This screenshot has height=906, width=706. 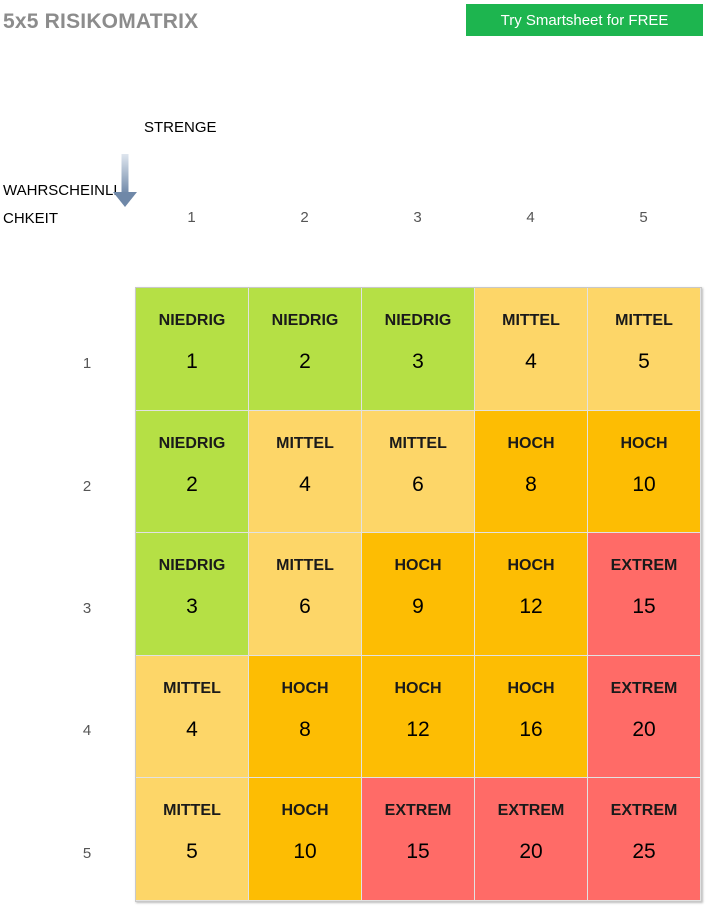 I want to click on page-title: 5x5 RISIKOMATRIX, so click(x=101, y=21).